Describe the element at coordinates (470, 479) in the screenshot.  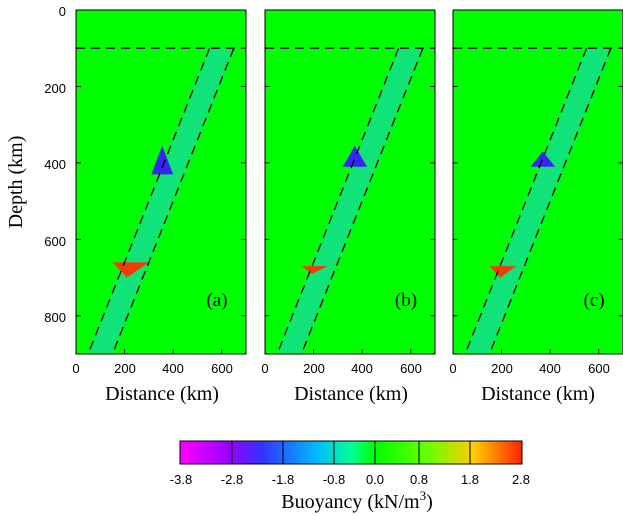
I see `colorbar-tick-label: 1.8` at that location.